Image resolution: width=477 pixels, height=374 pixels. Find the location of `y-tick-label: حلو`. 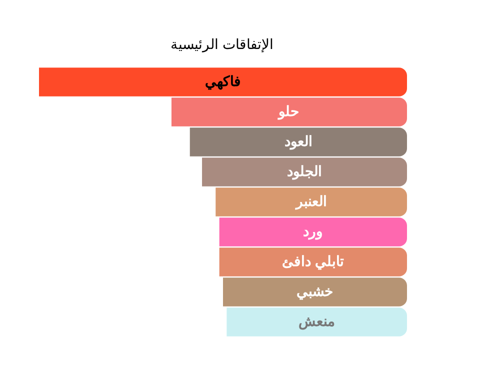

y-tick-label: حلو is located at coordinates (289, 111).